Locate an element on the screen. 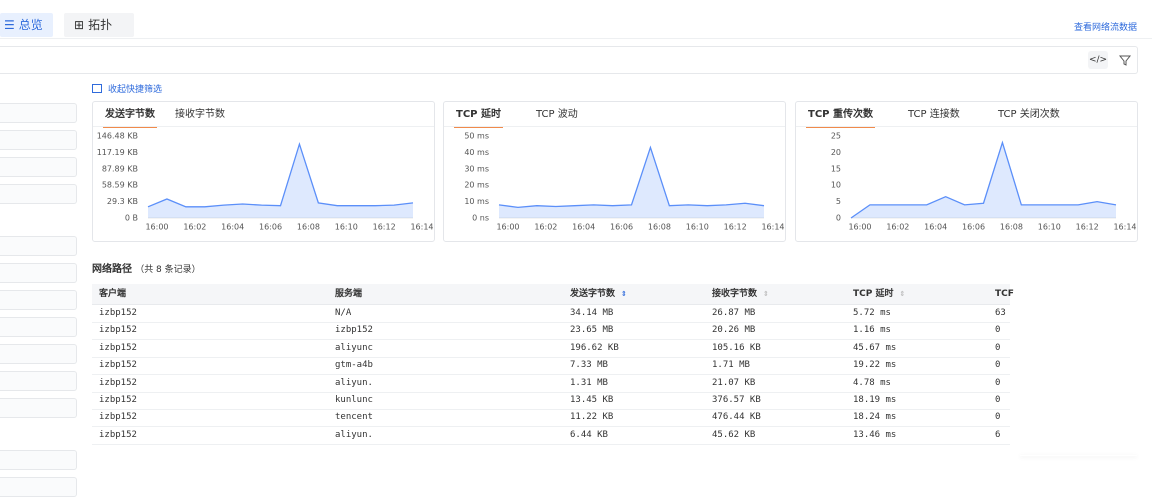  chart-tab: 发送字节数 is located at coordinates (130, 118).